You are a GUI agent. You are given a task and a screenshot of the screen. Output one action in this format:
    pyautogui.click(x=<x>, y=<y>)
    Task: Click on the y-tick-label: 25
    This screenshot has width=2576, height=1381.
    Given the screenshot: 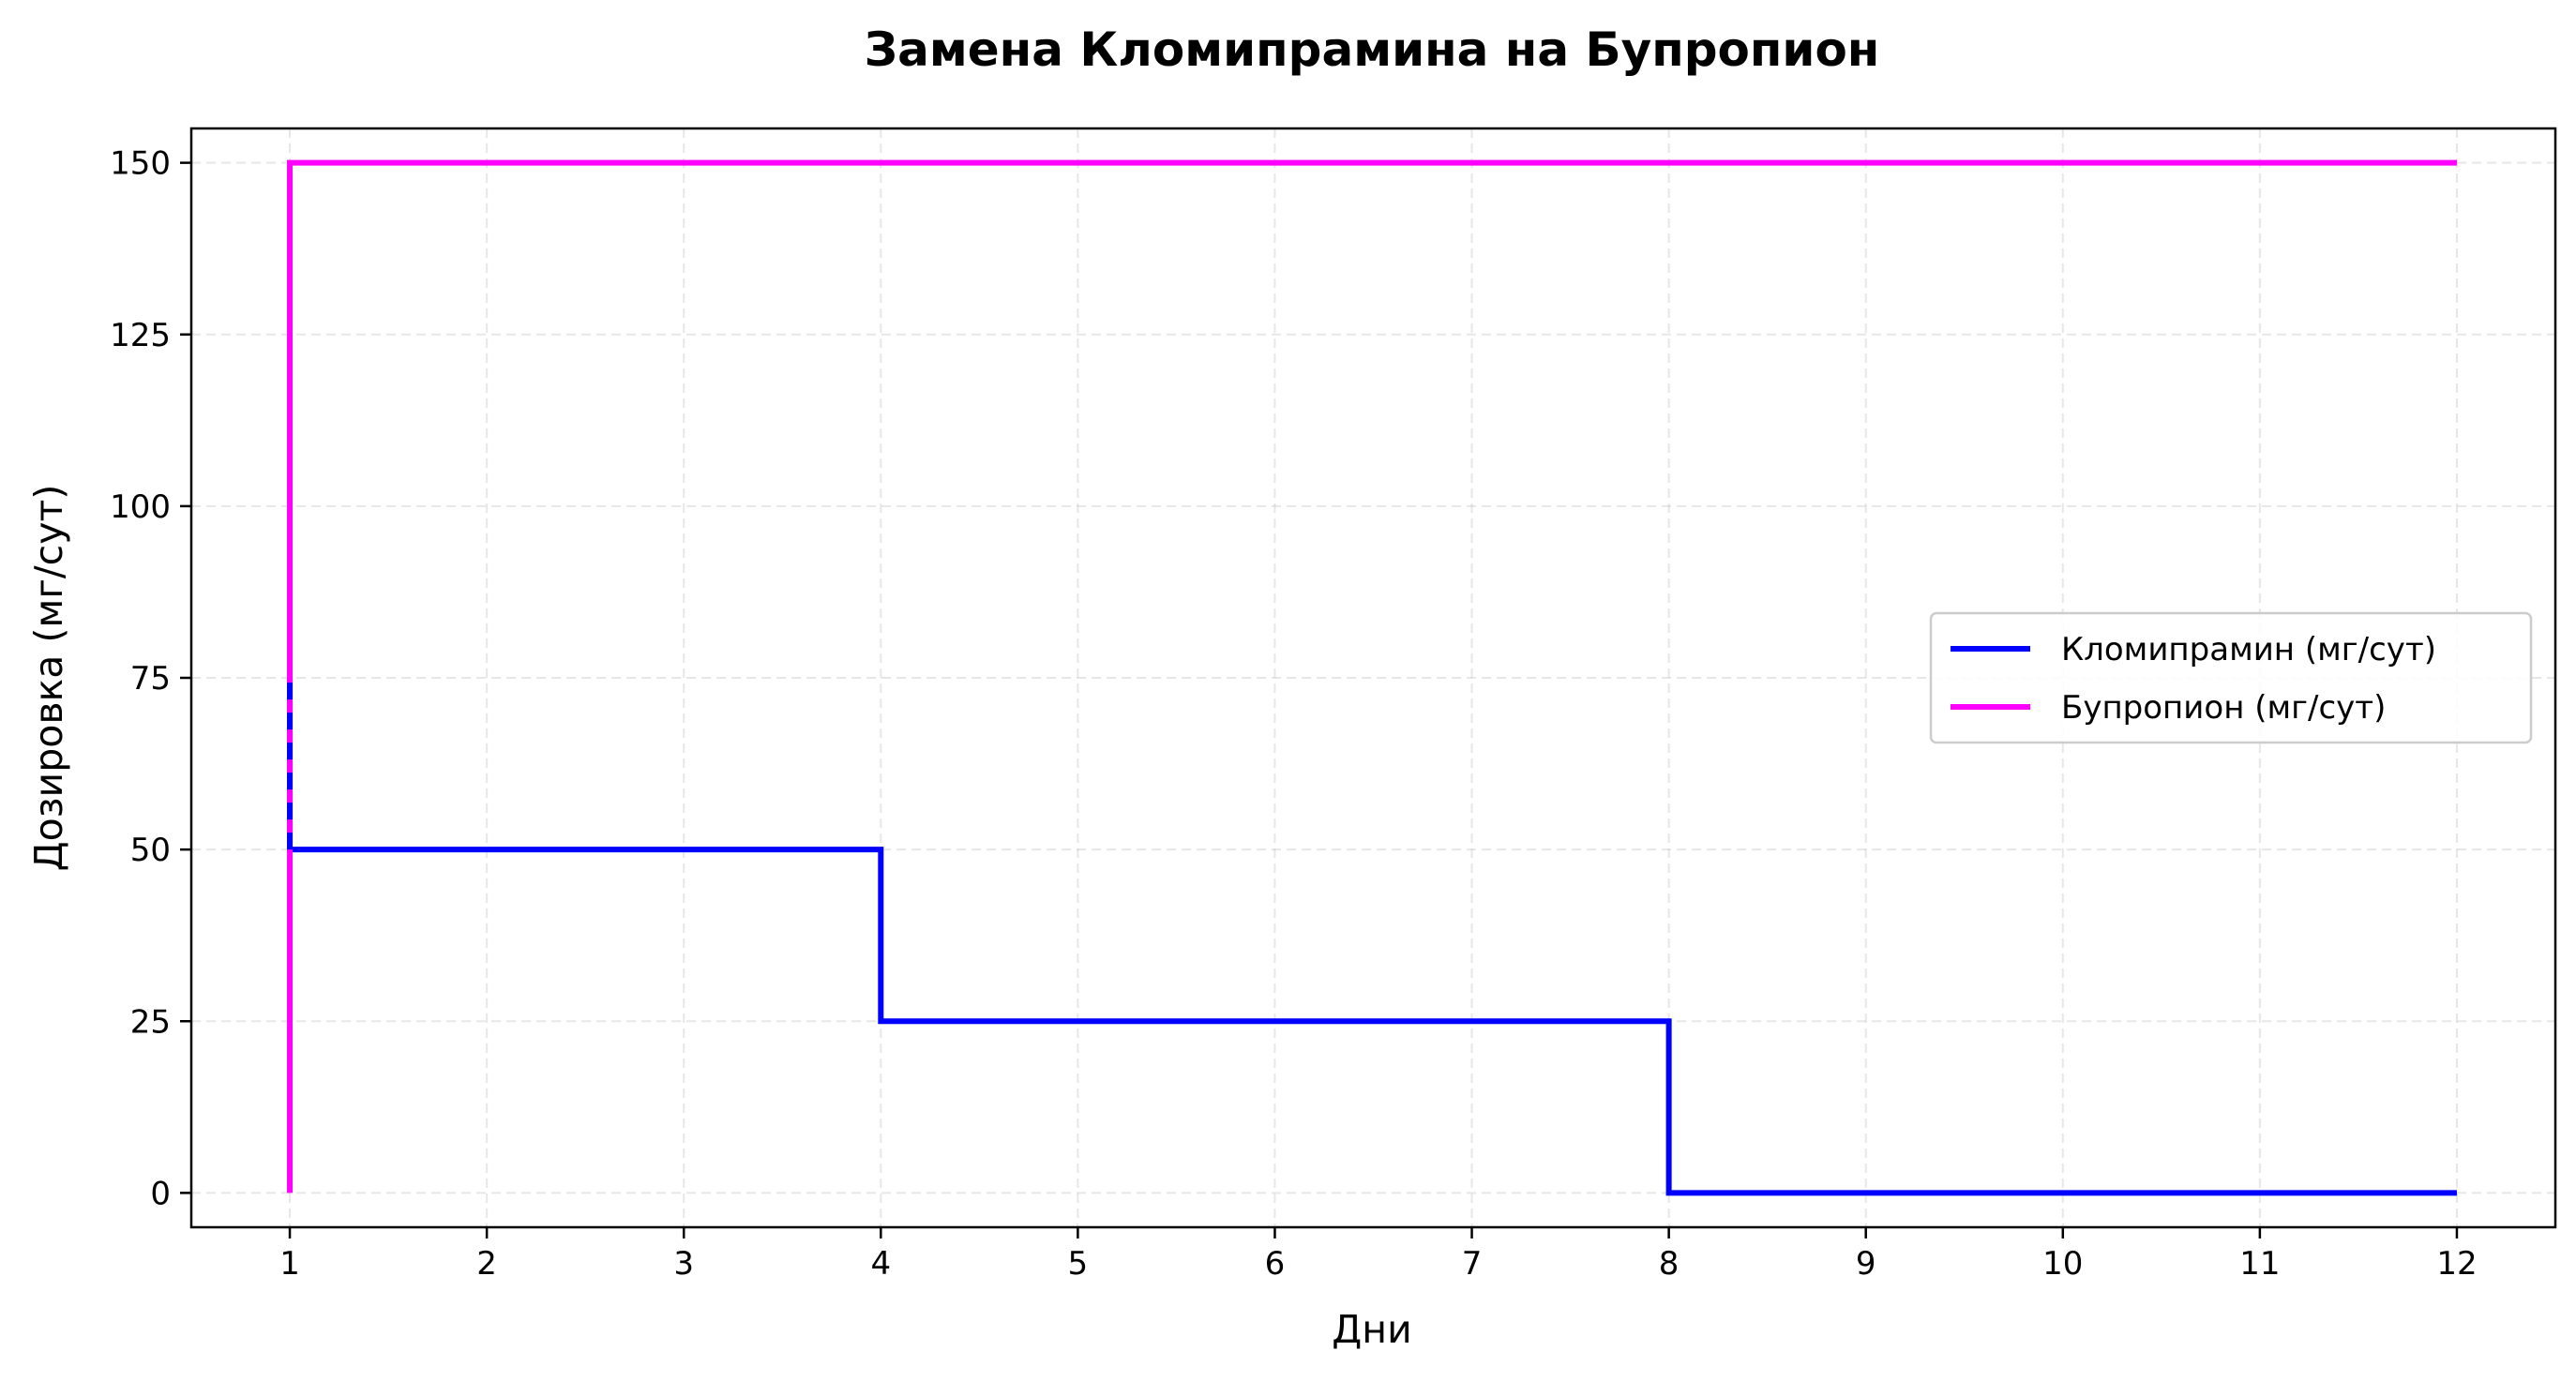 What is the action you would take?
    pyautogui.click(x=150, y=1022)
    